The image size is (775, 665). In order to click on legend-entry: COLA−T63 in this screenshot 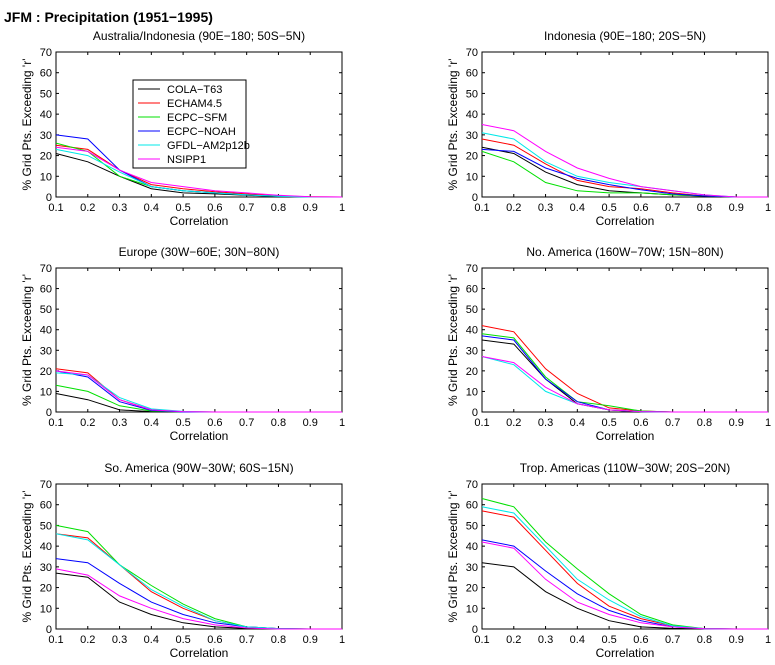, I will do `click(194, 90)`.